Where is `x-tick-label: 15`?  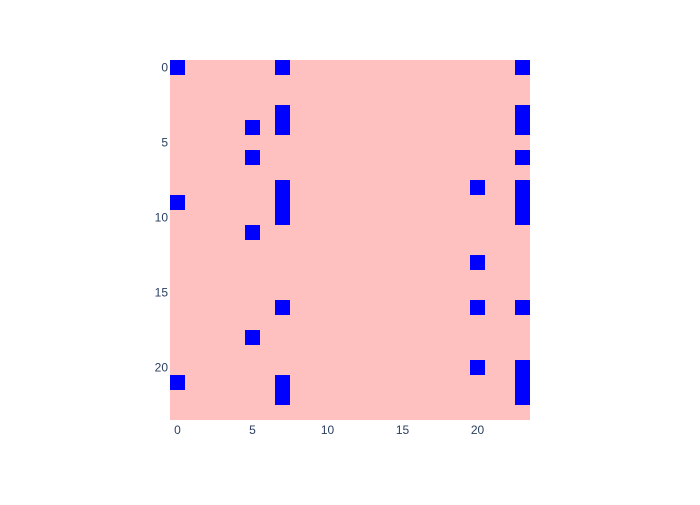 x-tick-label: 15 is located at coordinates (403, 430).